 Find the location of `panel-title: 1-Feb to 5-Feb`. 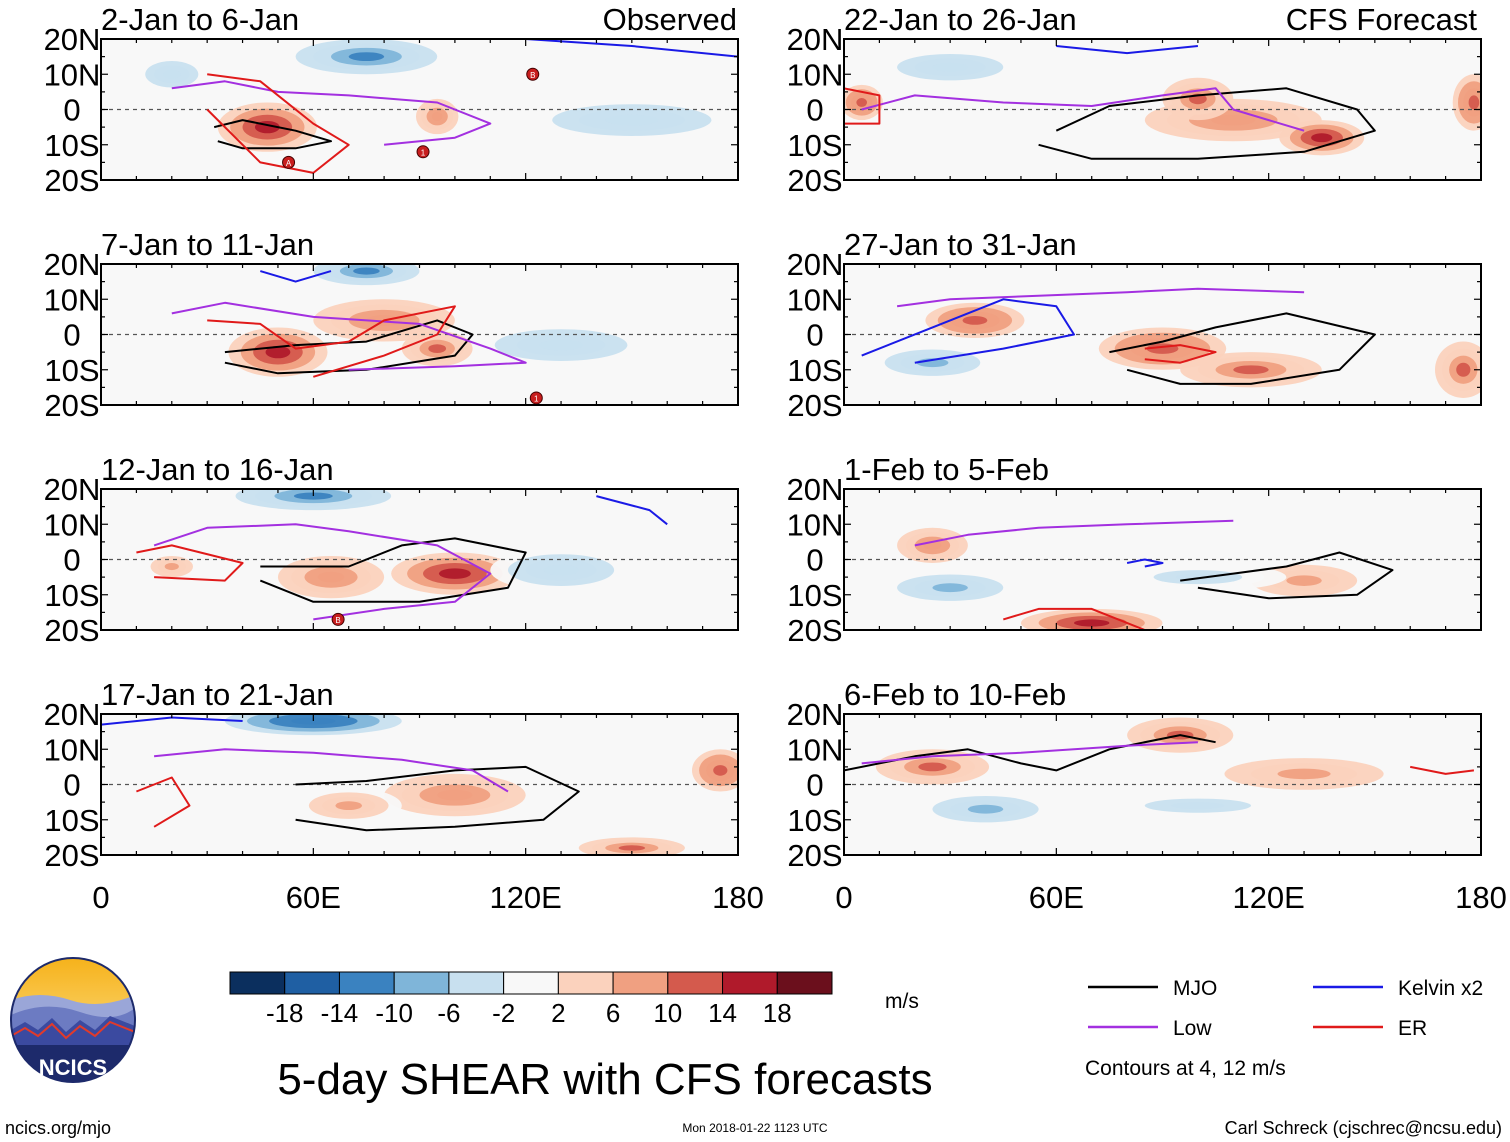

panel-title: 1-Feb to 5-Feb is located at coordinates (946, 469).